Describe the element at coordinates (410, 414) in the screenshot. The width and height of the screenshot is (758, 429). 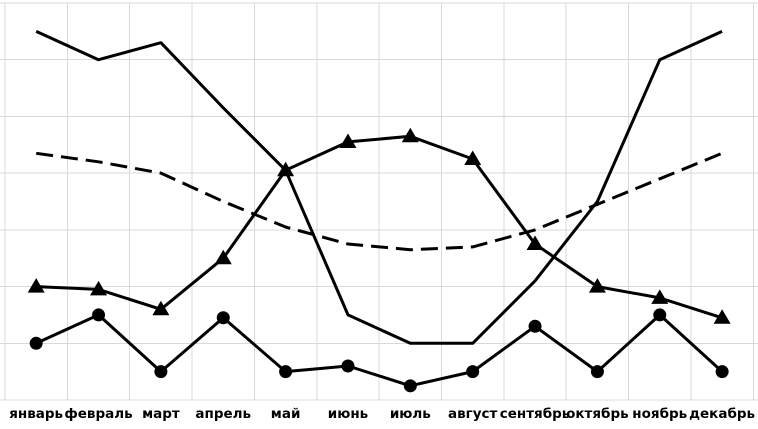
I see `x-axis-label: июль` at that location.